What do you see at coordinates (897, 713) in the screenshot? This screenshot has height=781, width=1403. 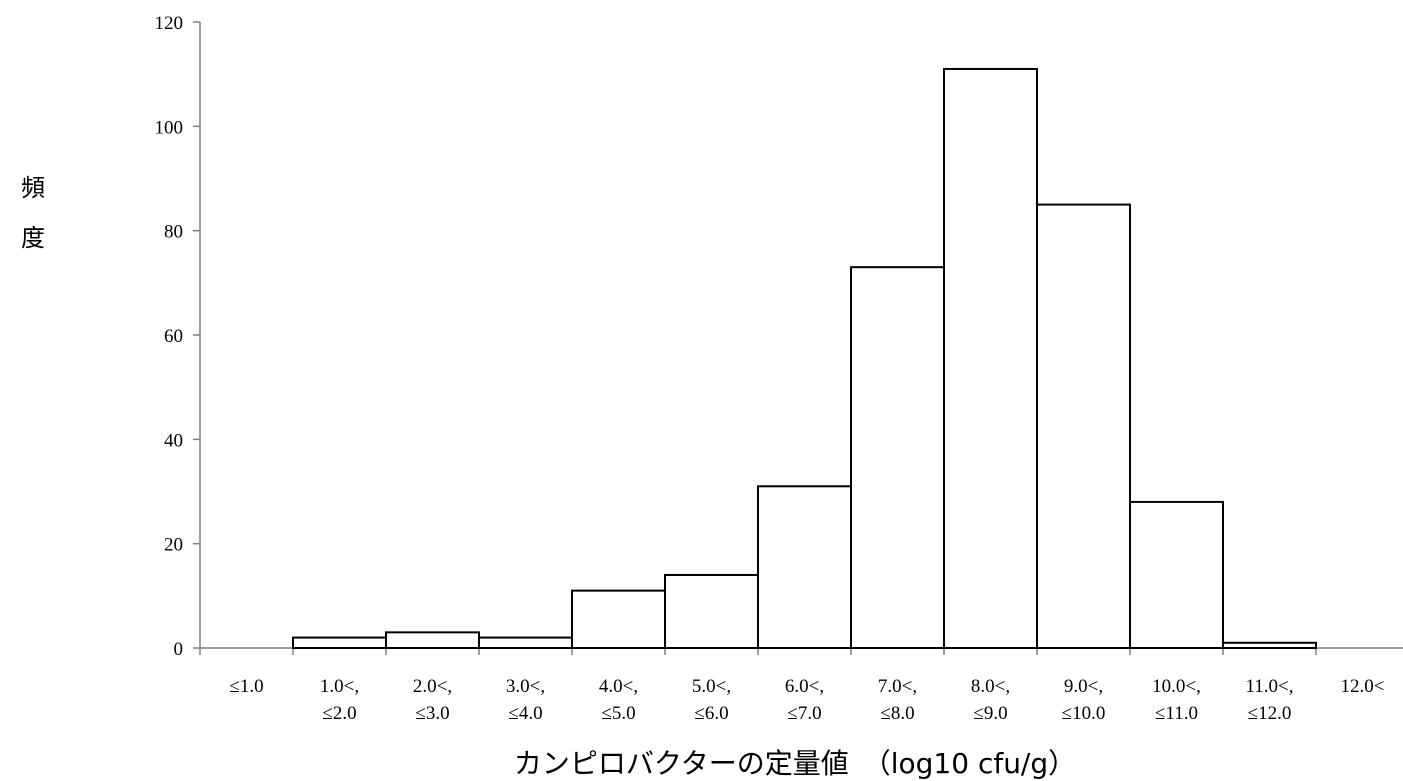 I see `x-tick-label: ≤8.0` at bounding box center [897, 713].